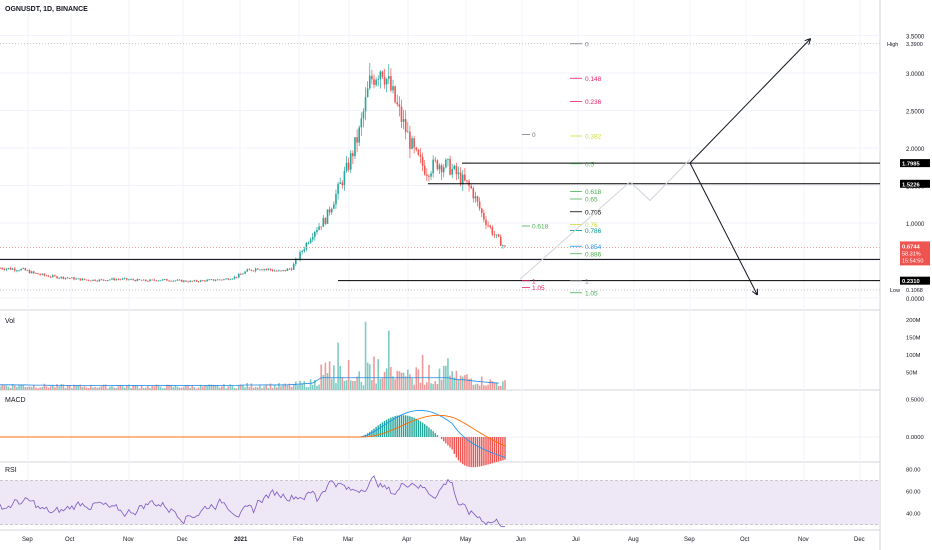 The height and width of the screenshot is (550, 932). I want to click on macd-pane, so click(440, 438).